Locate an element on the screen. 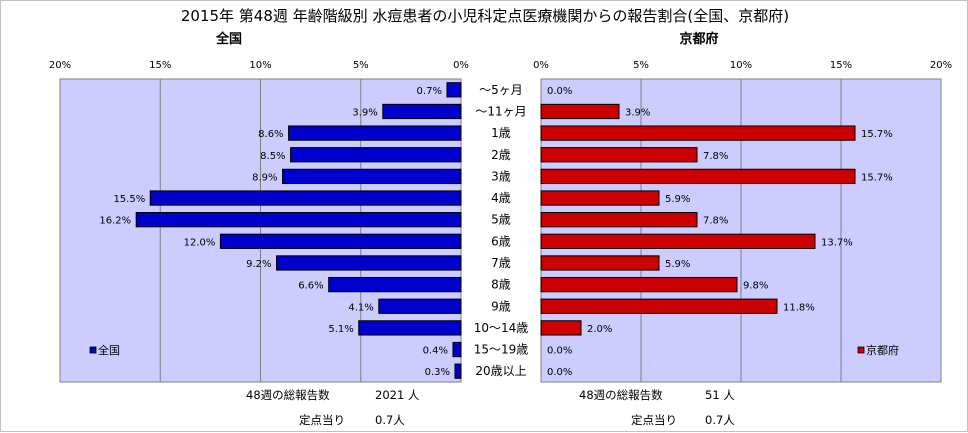 The image size is (968, 433). category-label: ～5ヶ月 is located at coordinates (501, 90).